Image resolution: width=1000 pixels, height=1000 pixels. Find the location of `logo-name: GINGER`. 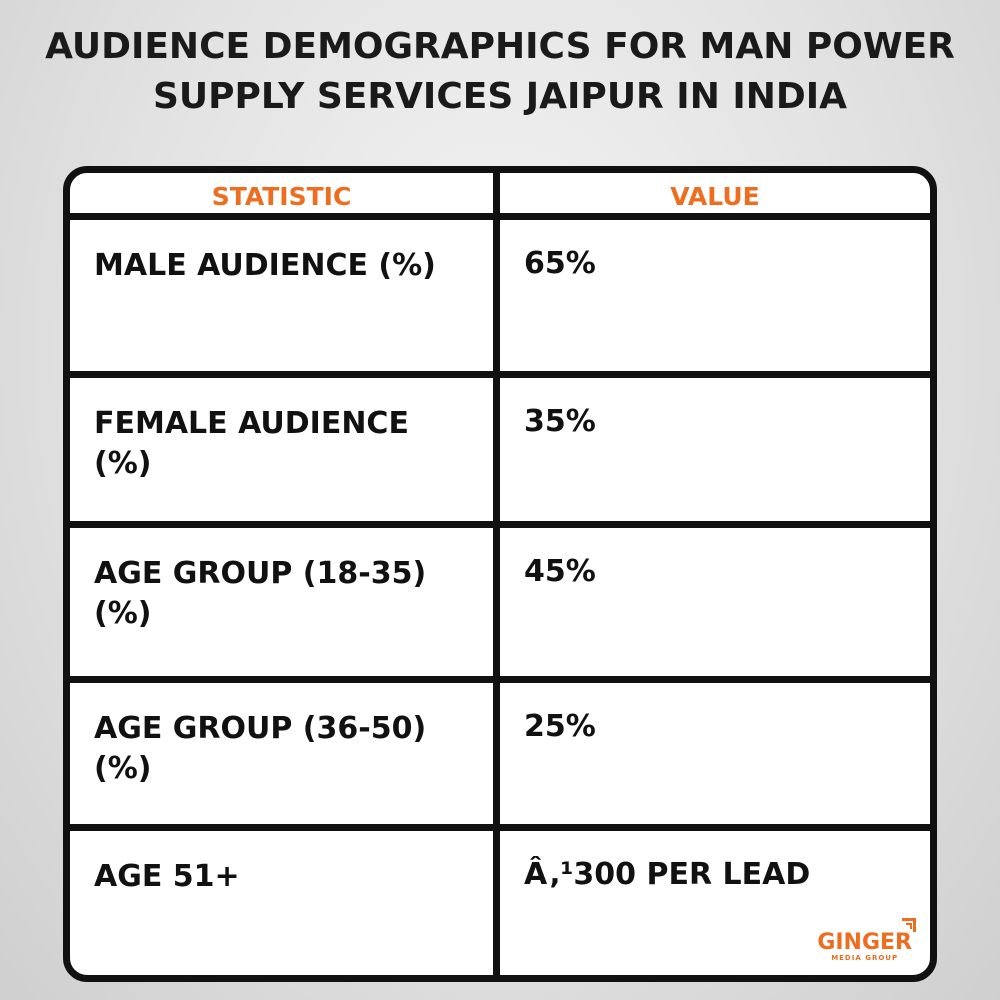

logo-name: GINGER is located at coordinates (864, 942).